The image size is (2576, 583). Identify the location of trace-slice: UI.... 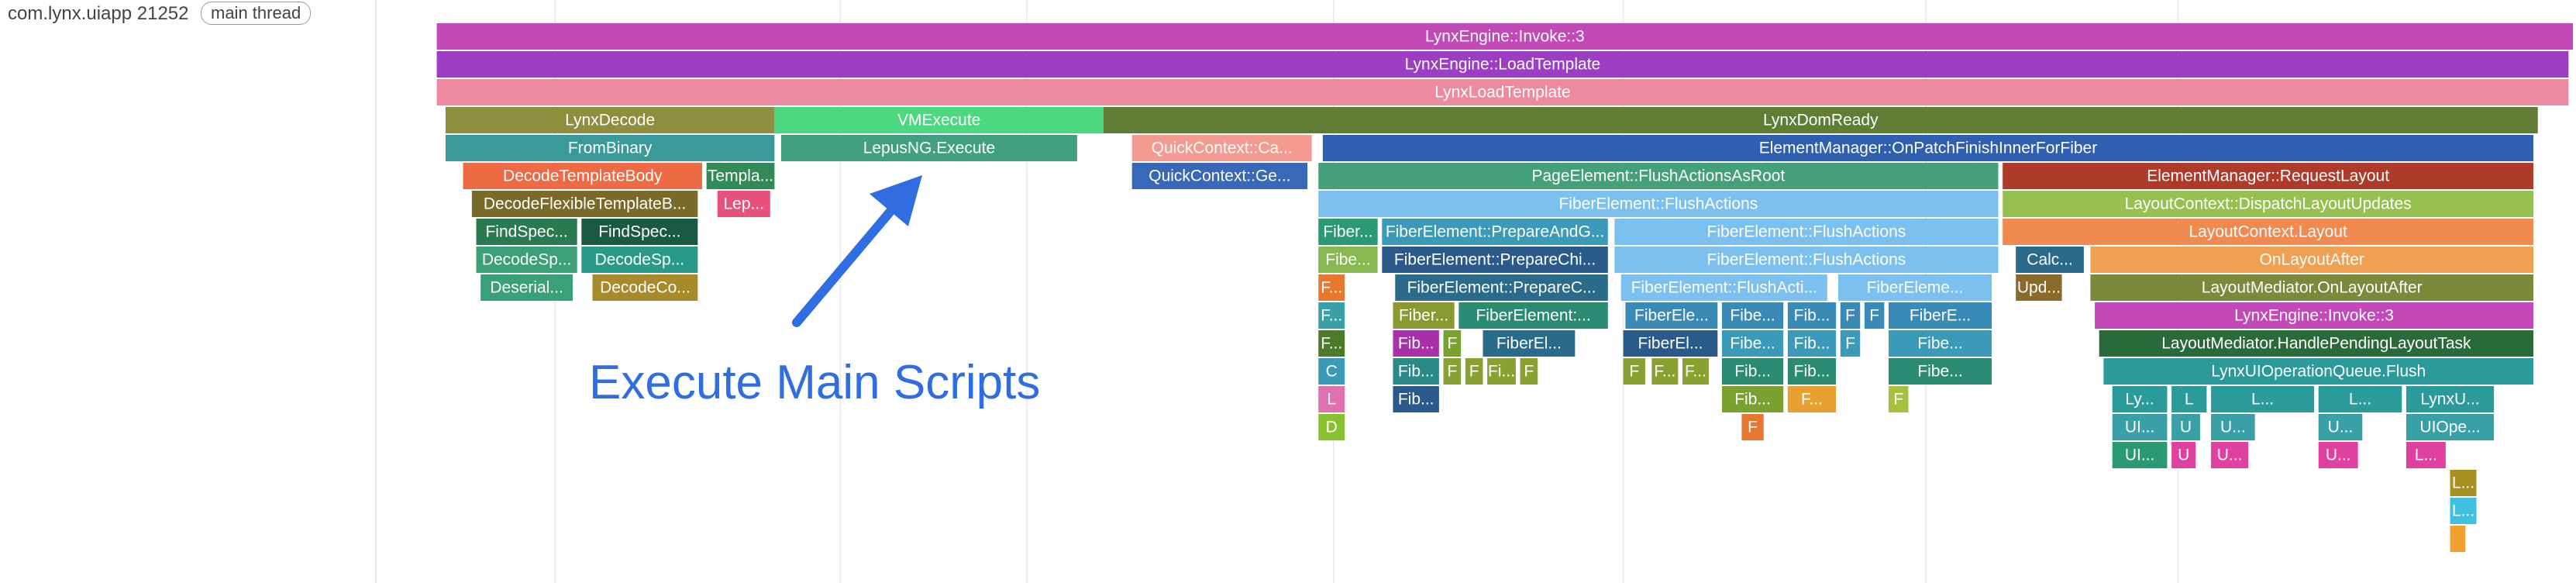
(2140, 455).